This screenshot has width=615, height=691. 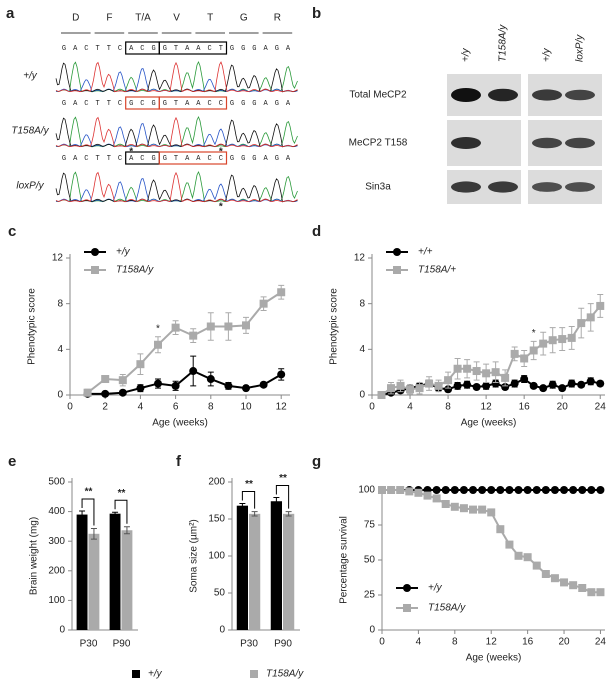 I want to click on y-tick-label: 400, so click(x=56, y=511).